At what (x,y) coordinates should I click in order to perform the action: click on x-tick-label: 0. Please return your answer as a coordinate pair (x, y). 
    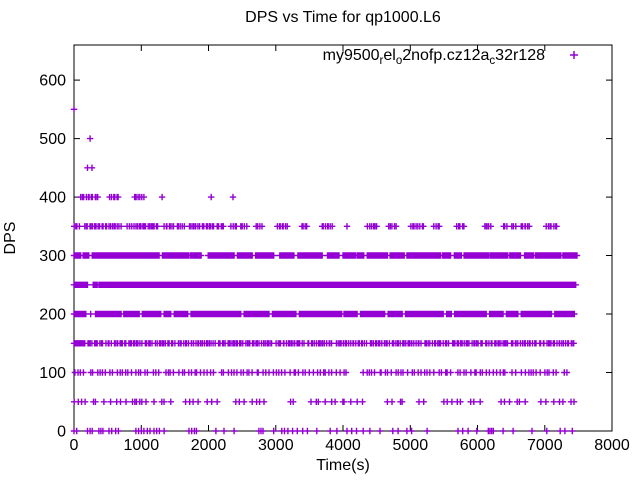
    Looking at the image, I should click on (74, 445).